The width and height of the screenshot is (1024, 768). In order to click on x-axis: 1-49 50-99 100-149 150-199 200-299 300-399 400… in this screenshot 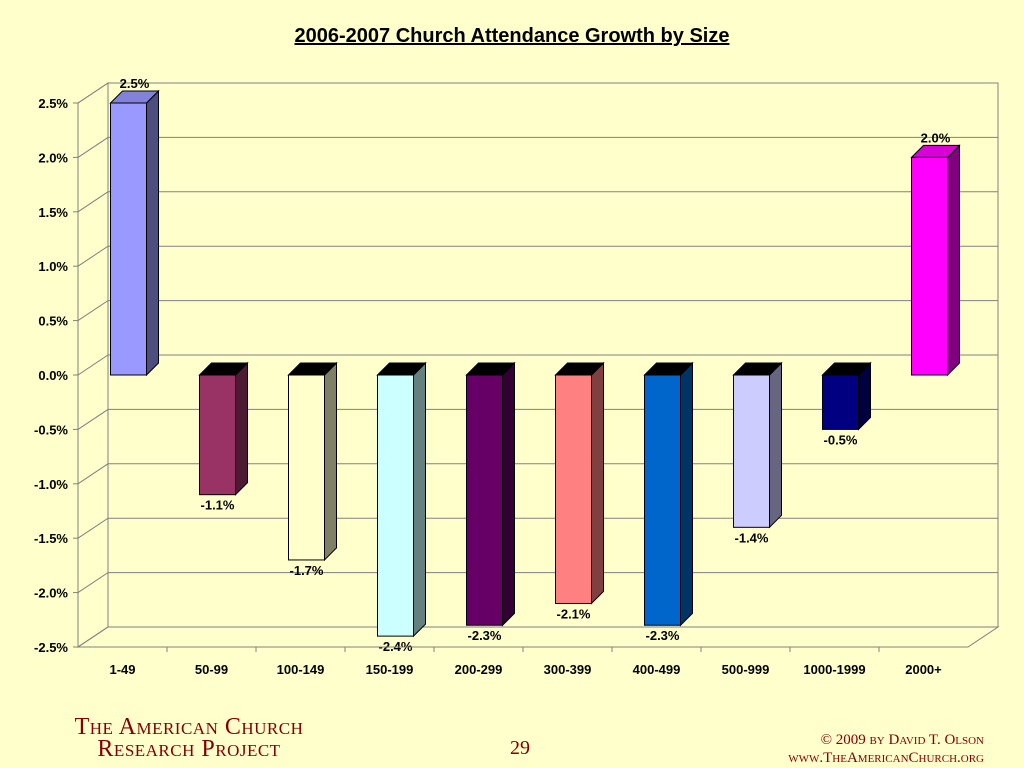, I will do `click(523, 661)`.